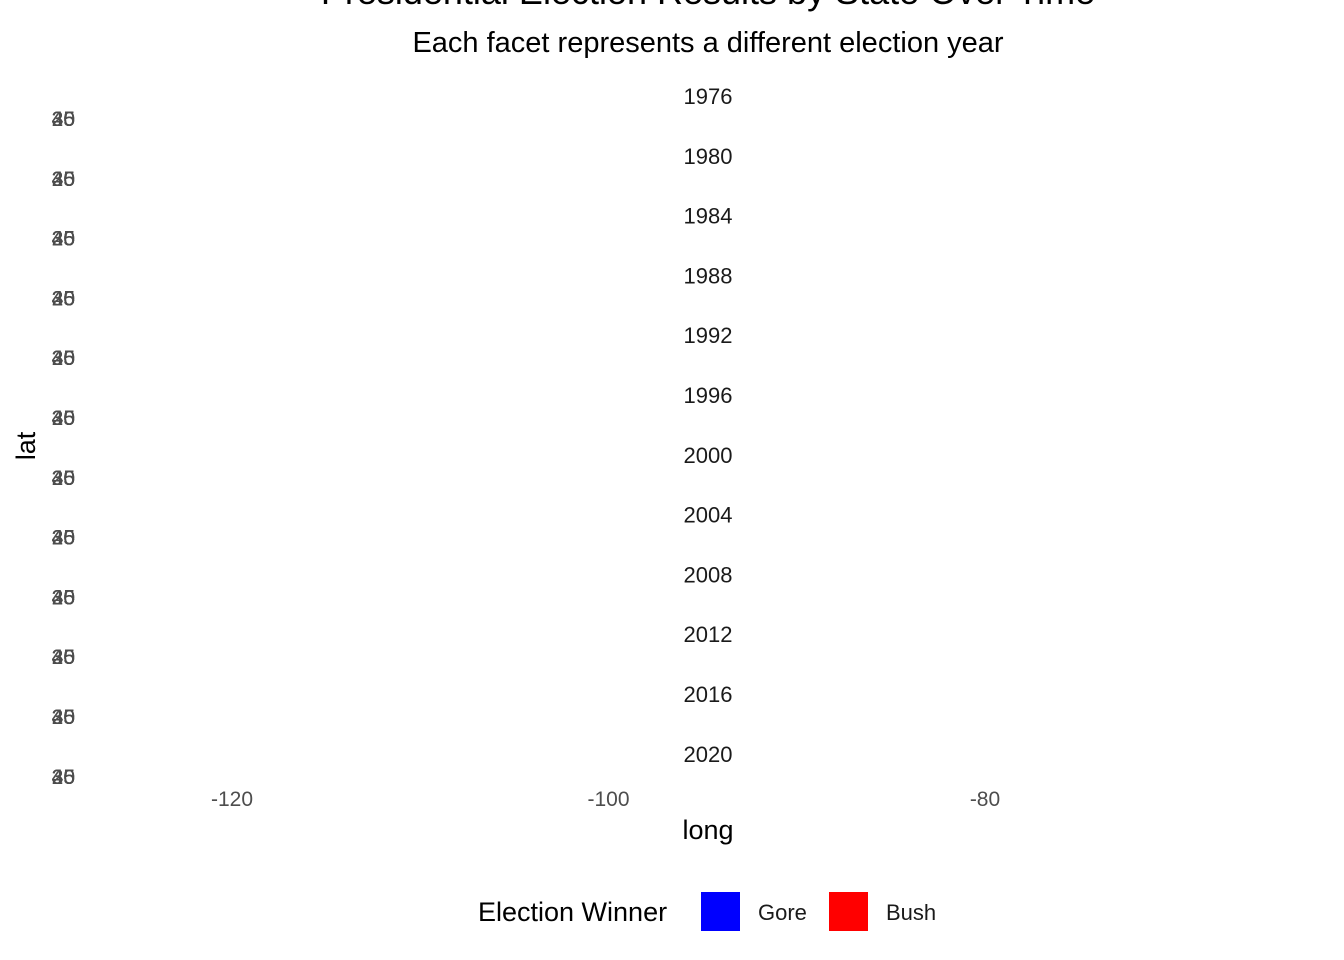  I want to click on legend-key-gore, so click(720, 911).